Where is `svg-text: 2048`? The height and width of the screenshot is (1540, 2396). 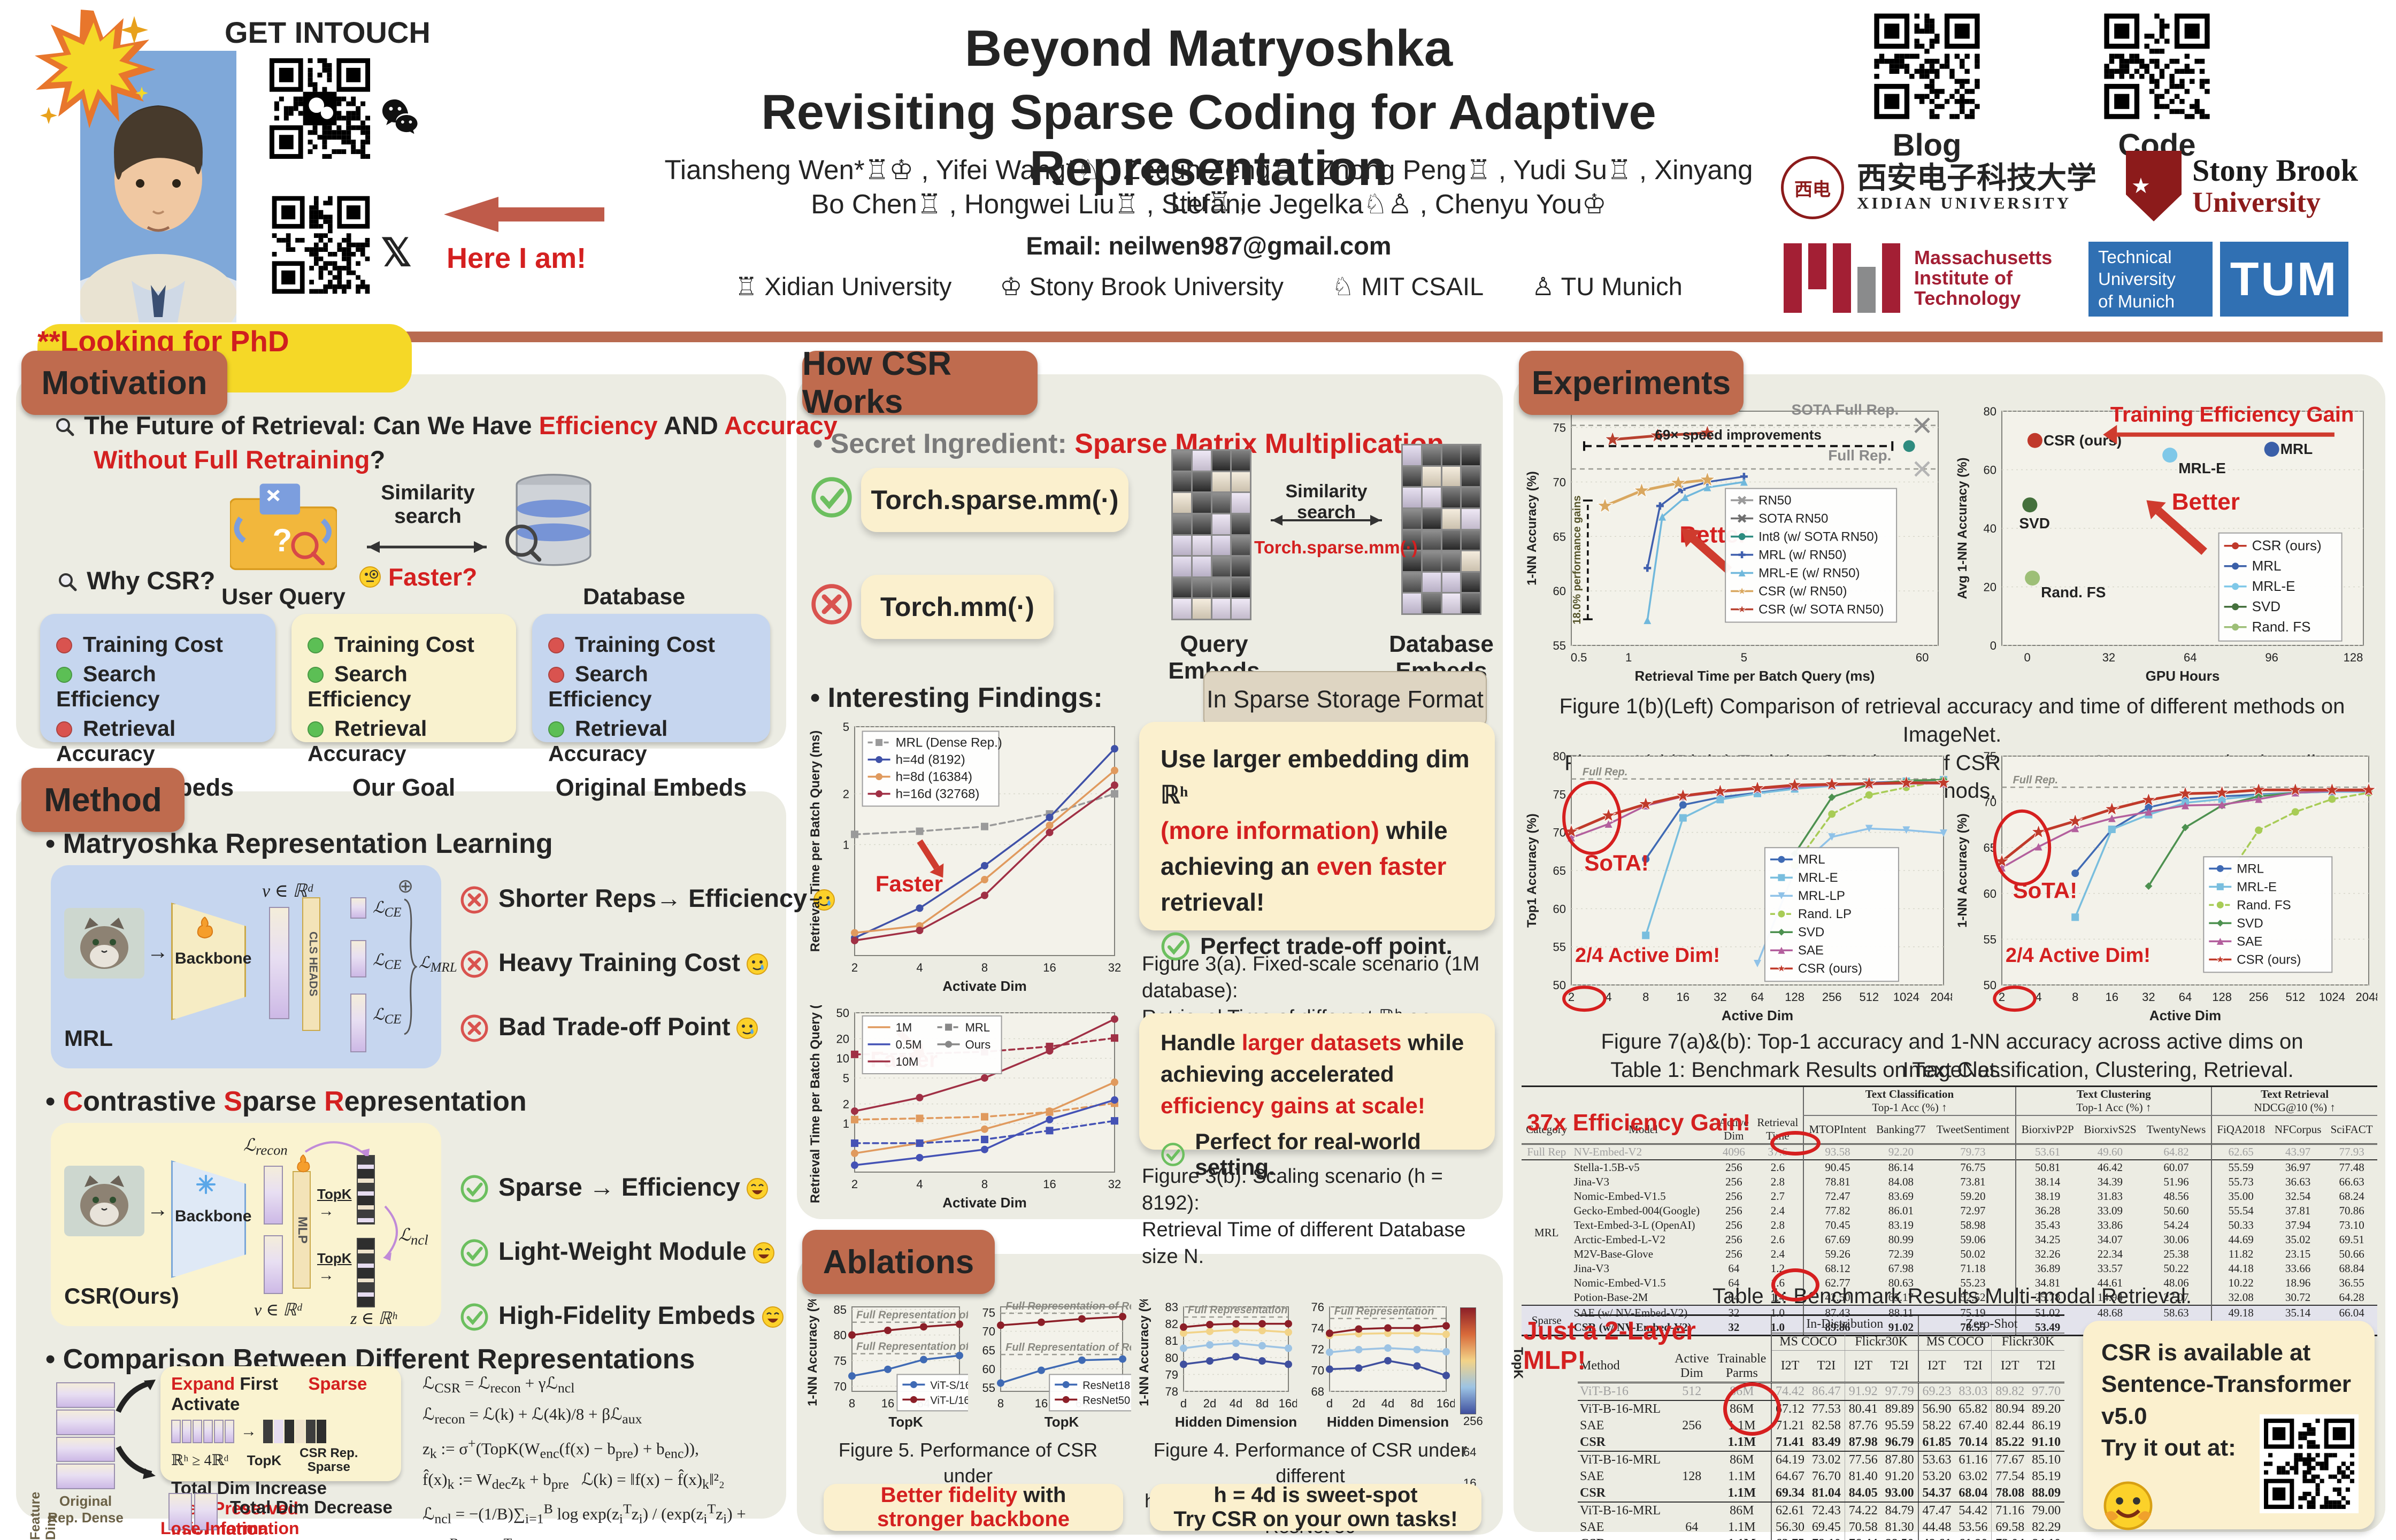
svg-text: 2048 is located at coordinates (2366, 997).